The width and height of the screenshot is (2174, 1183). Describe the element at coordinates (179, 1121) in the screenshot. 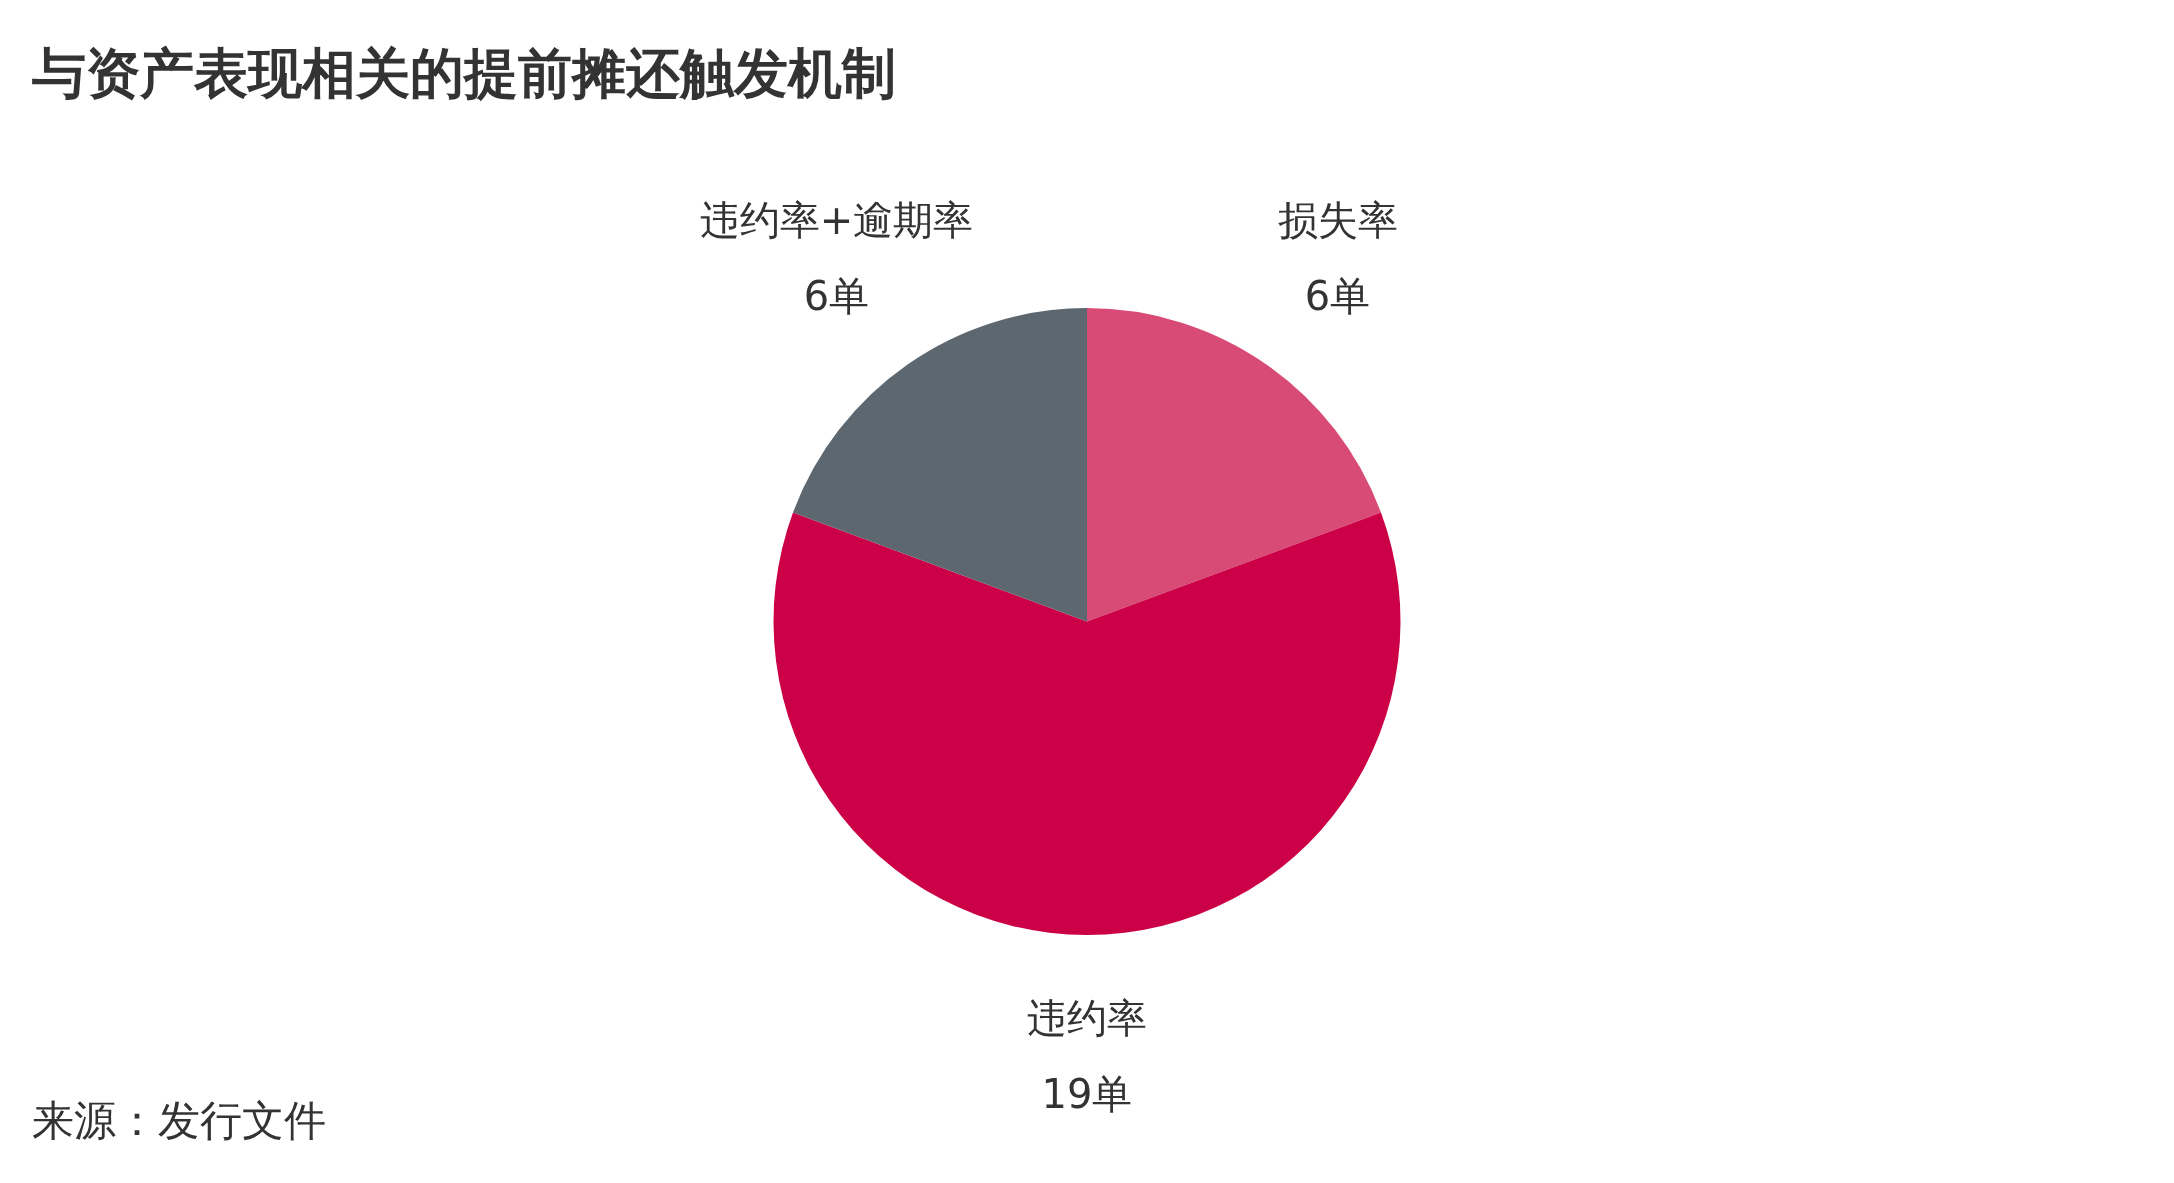

I see `source-note: 来源：发行文件` at that location.